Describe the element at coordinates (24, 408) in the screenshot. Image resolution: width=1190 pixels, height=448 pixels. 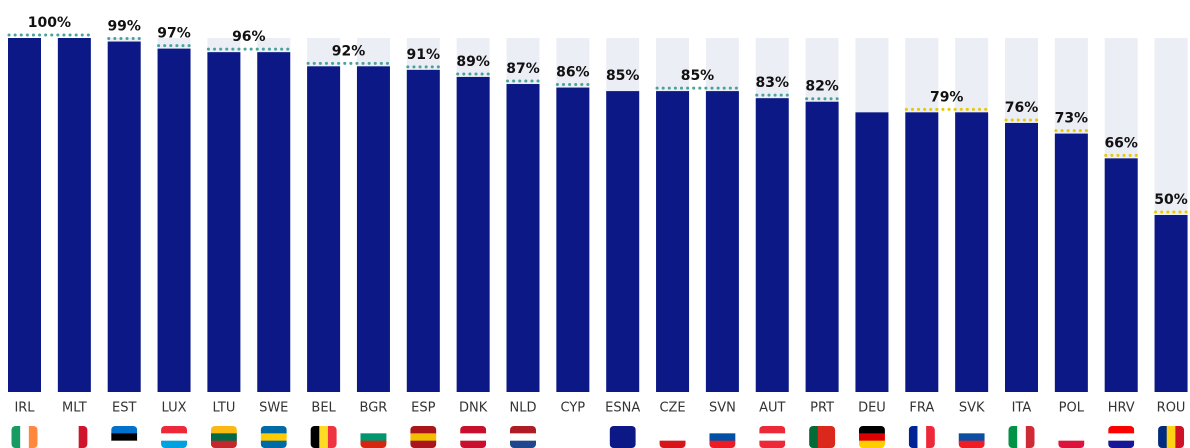
I see `x-tick-label: IRL` at that location.